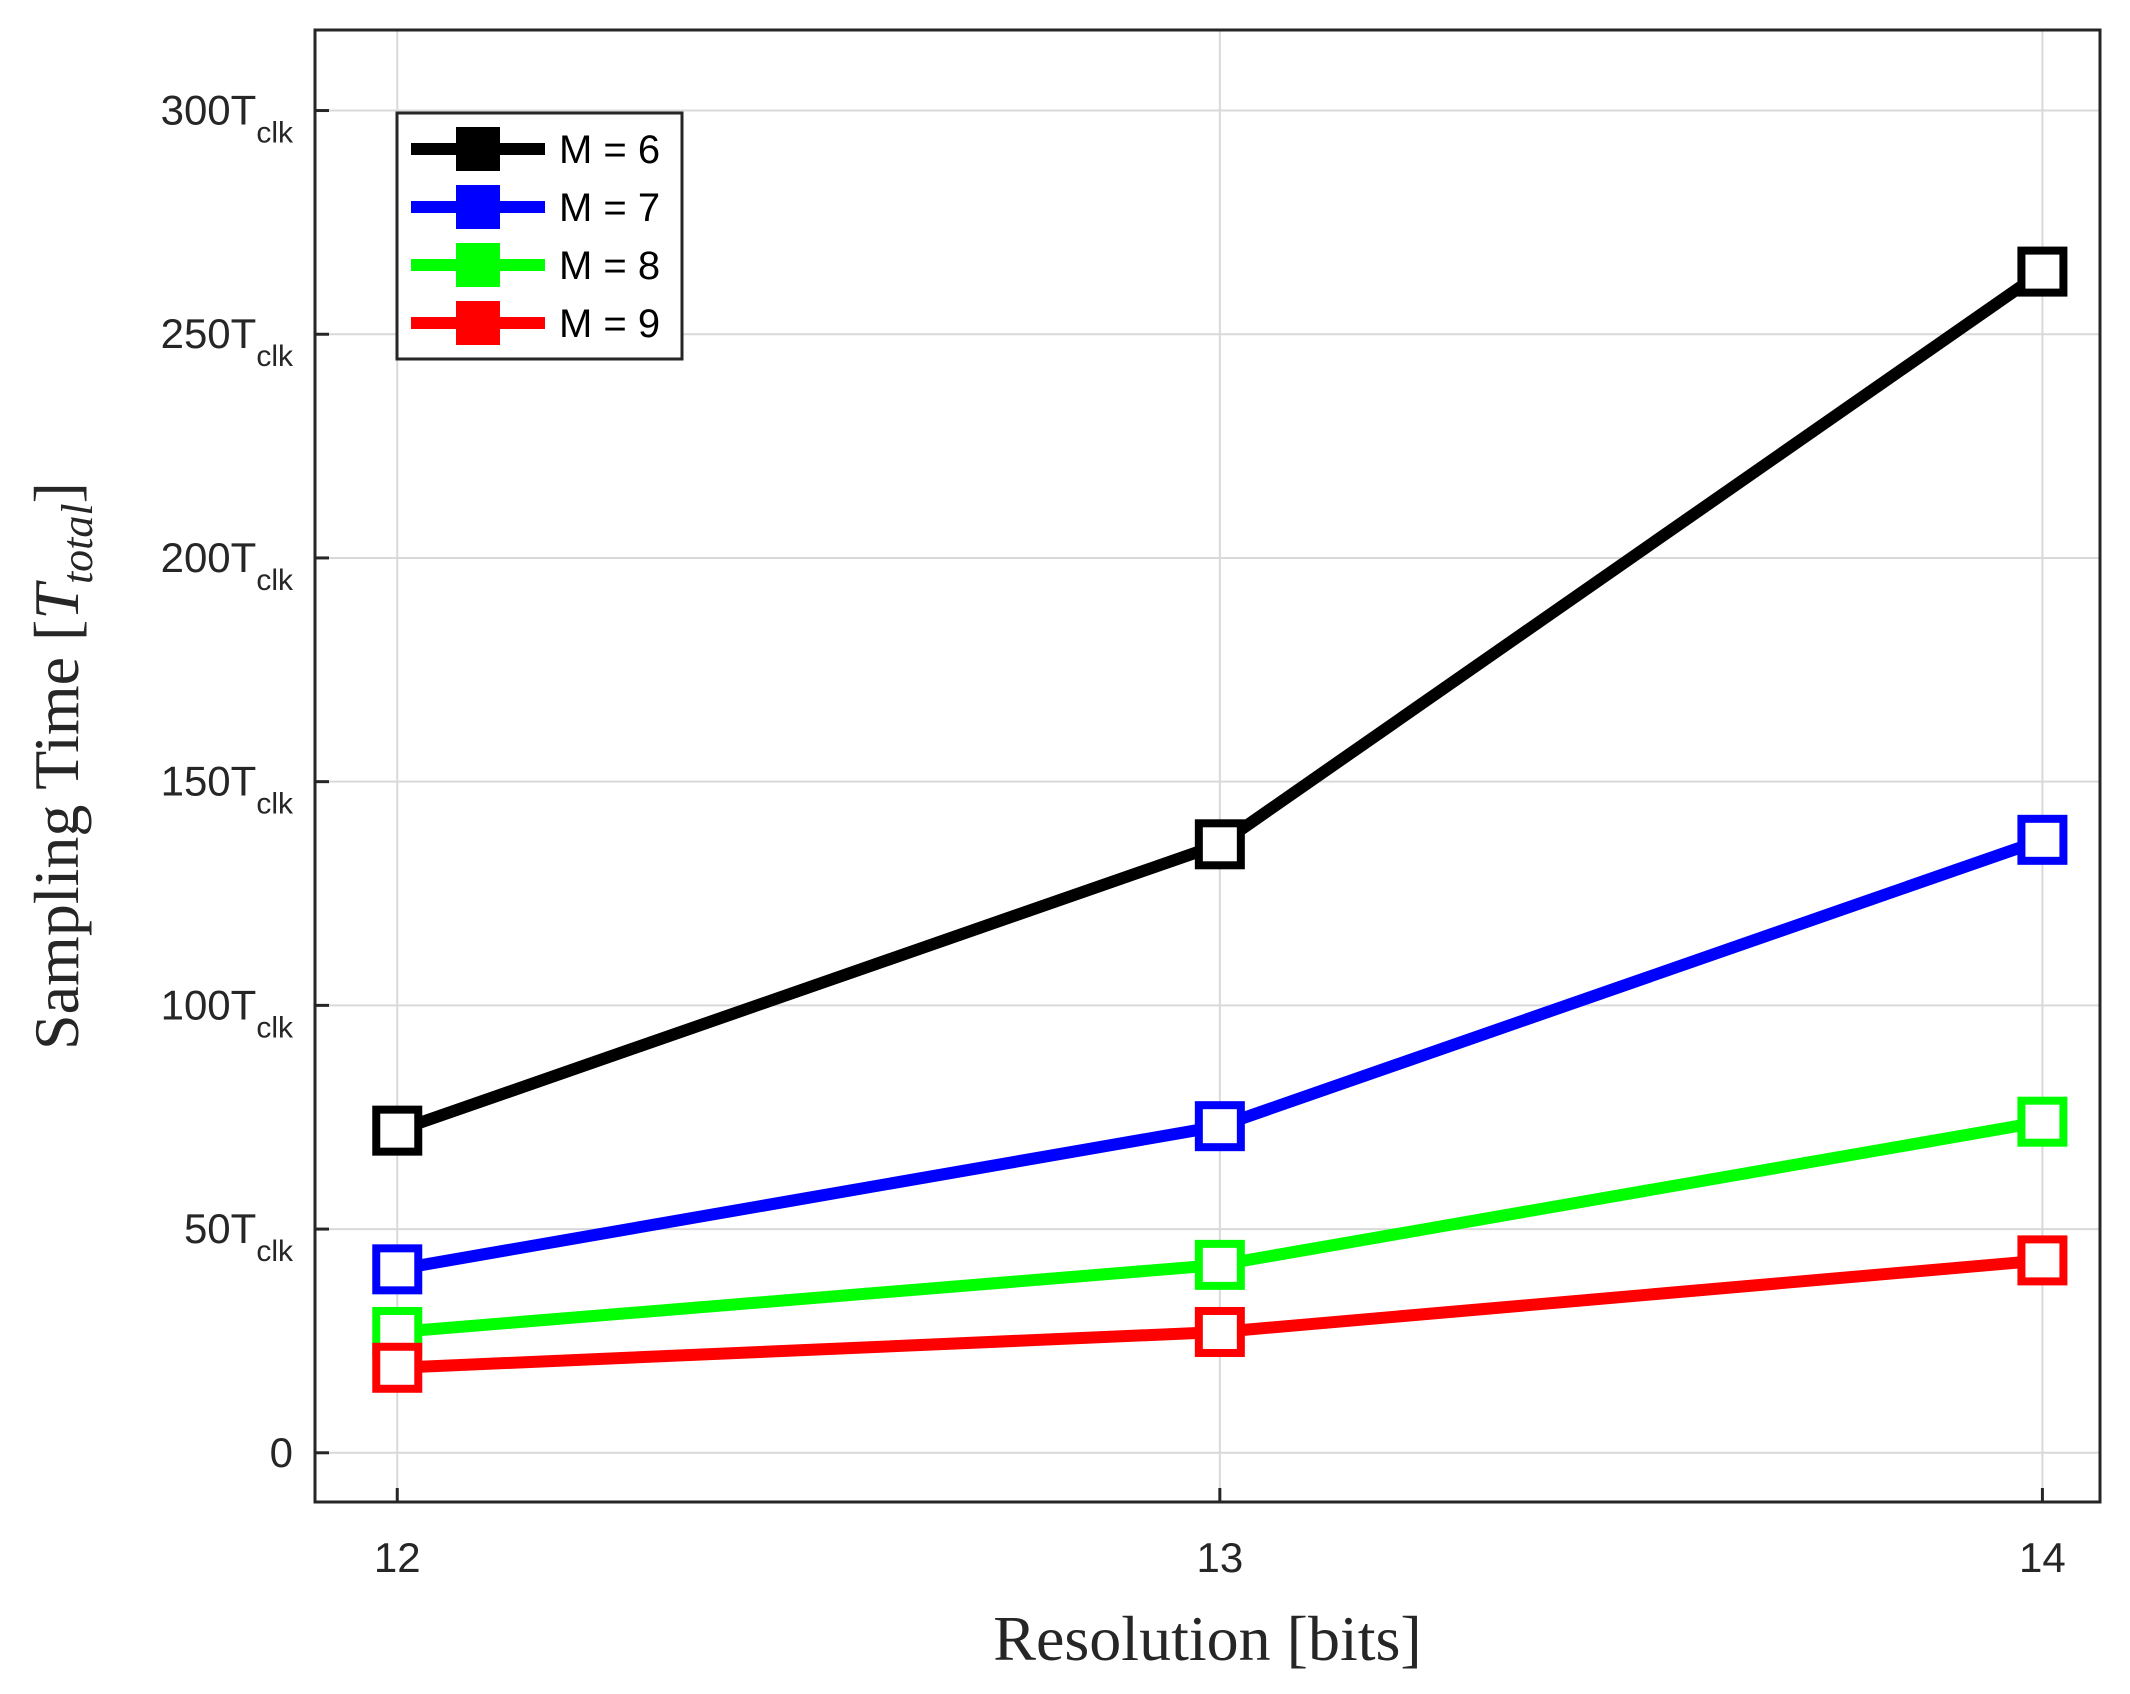 The image size is (2130, 1694). What do you see at coordinates (609, 266) in the screenshot?
I see `legend-label: M = 8` at bounding box center [609, 266].